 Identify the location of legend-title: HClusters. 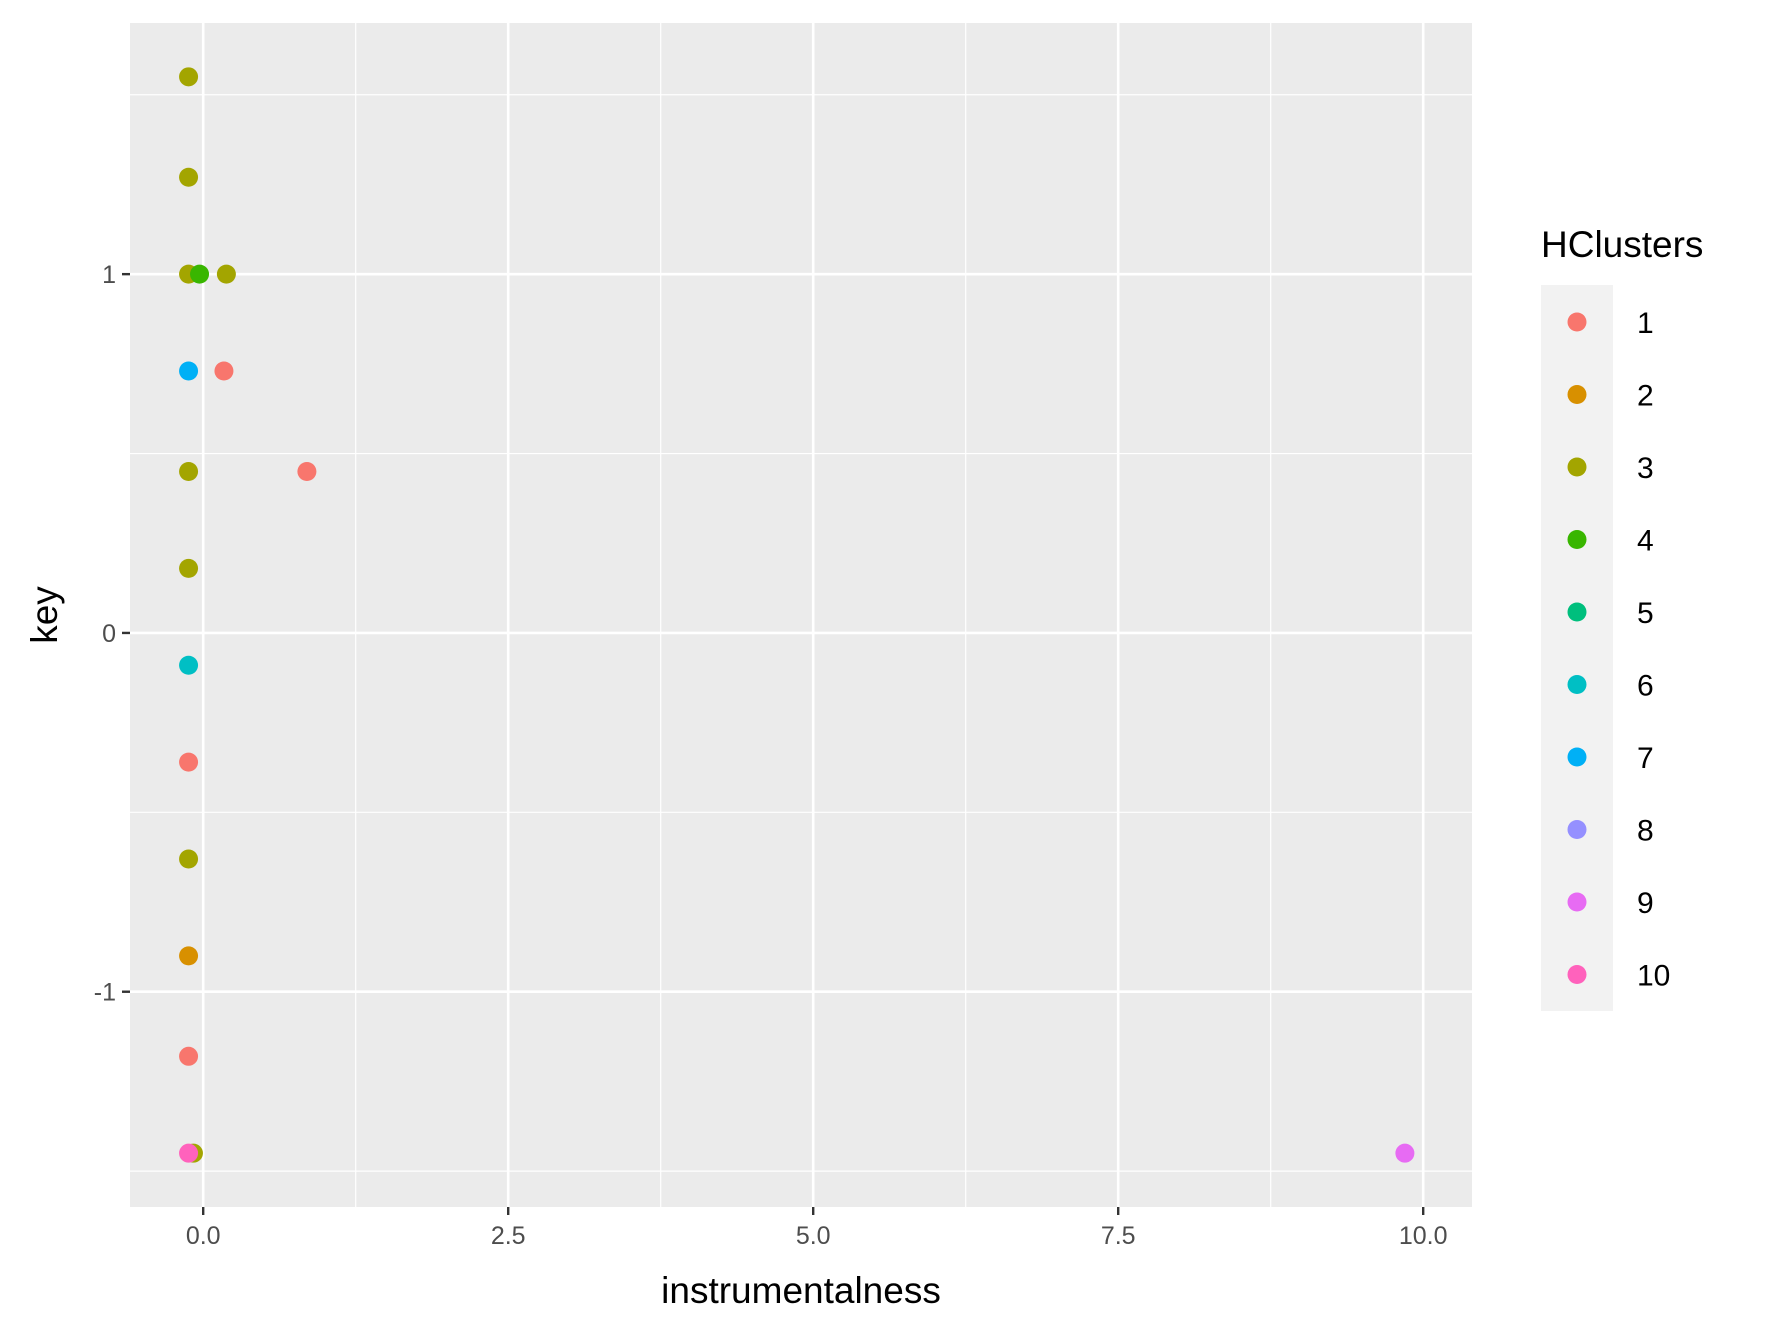
(1622, 244).